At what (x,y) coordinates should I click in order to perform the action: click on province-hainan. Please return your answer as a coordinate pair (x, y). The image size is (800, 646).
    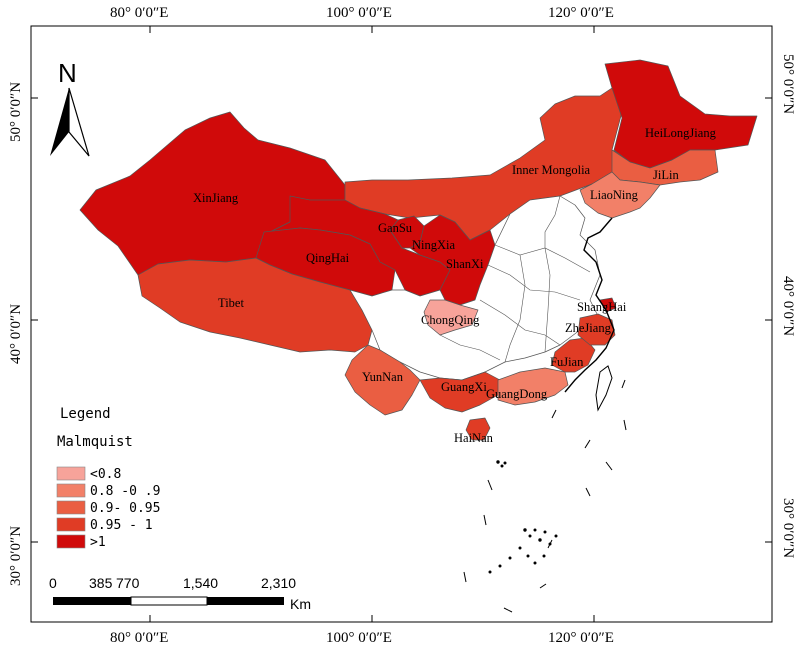
    Looking at the image, I should click on (478, 429).